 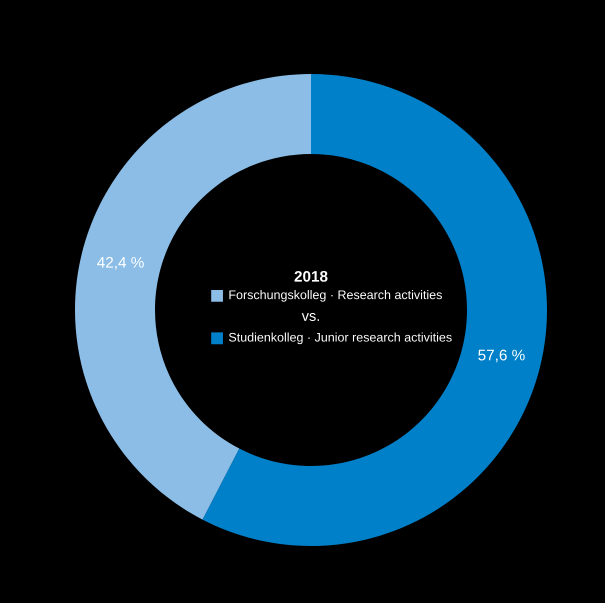 I want to click on data-label: 42,4 %, so click(x=120, y=263).